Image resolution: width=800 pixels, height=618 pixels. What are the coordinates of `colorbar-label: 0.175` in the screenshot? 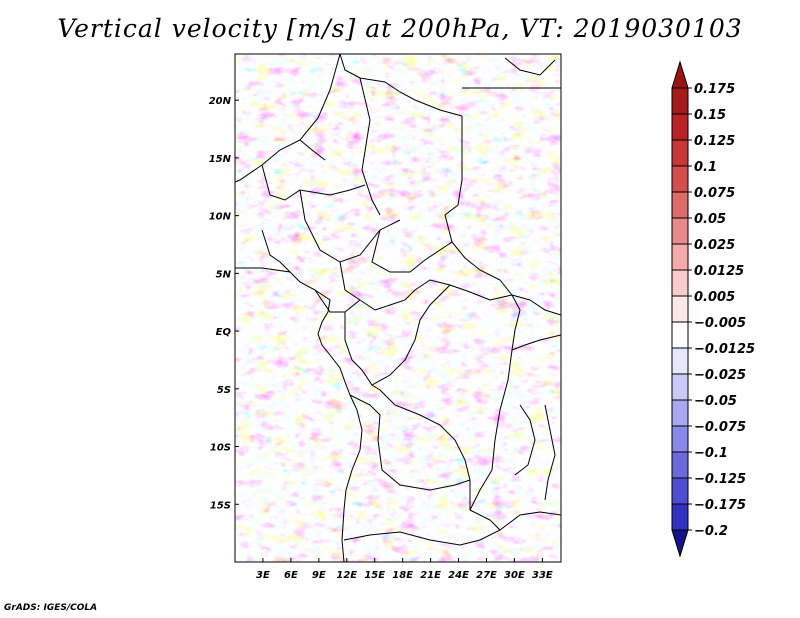 It's located at (714, 89).